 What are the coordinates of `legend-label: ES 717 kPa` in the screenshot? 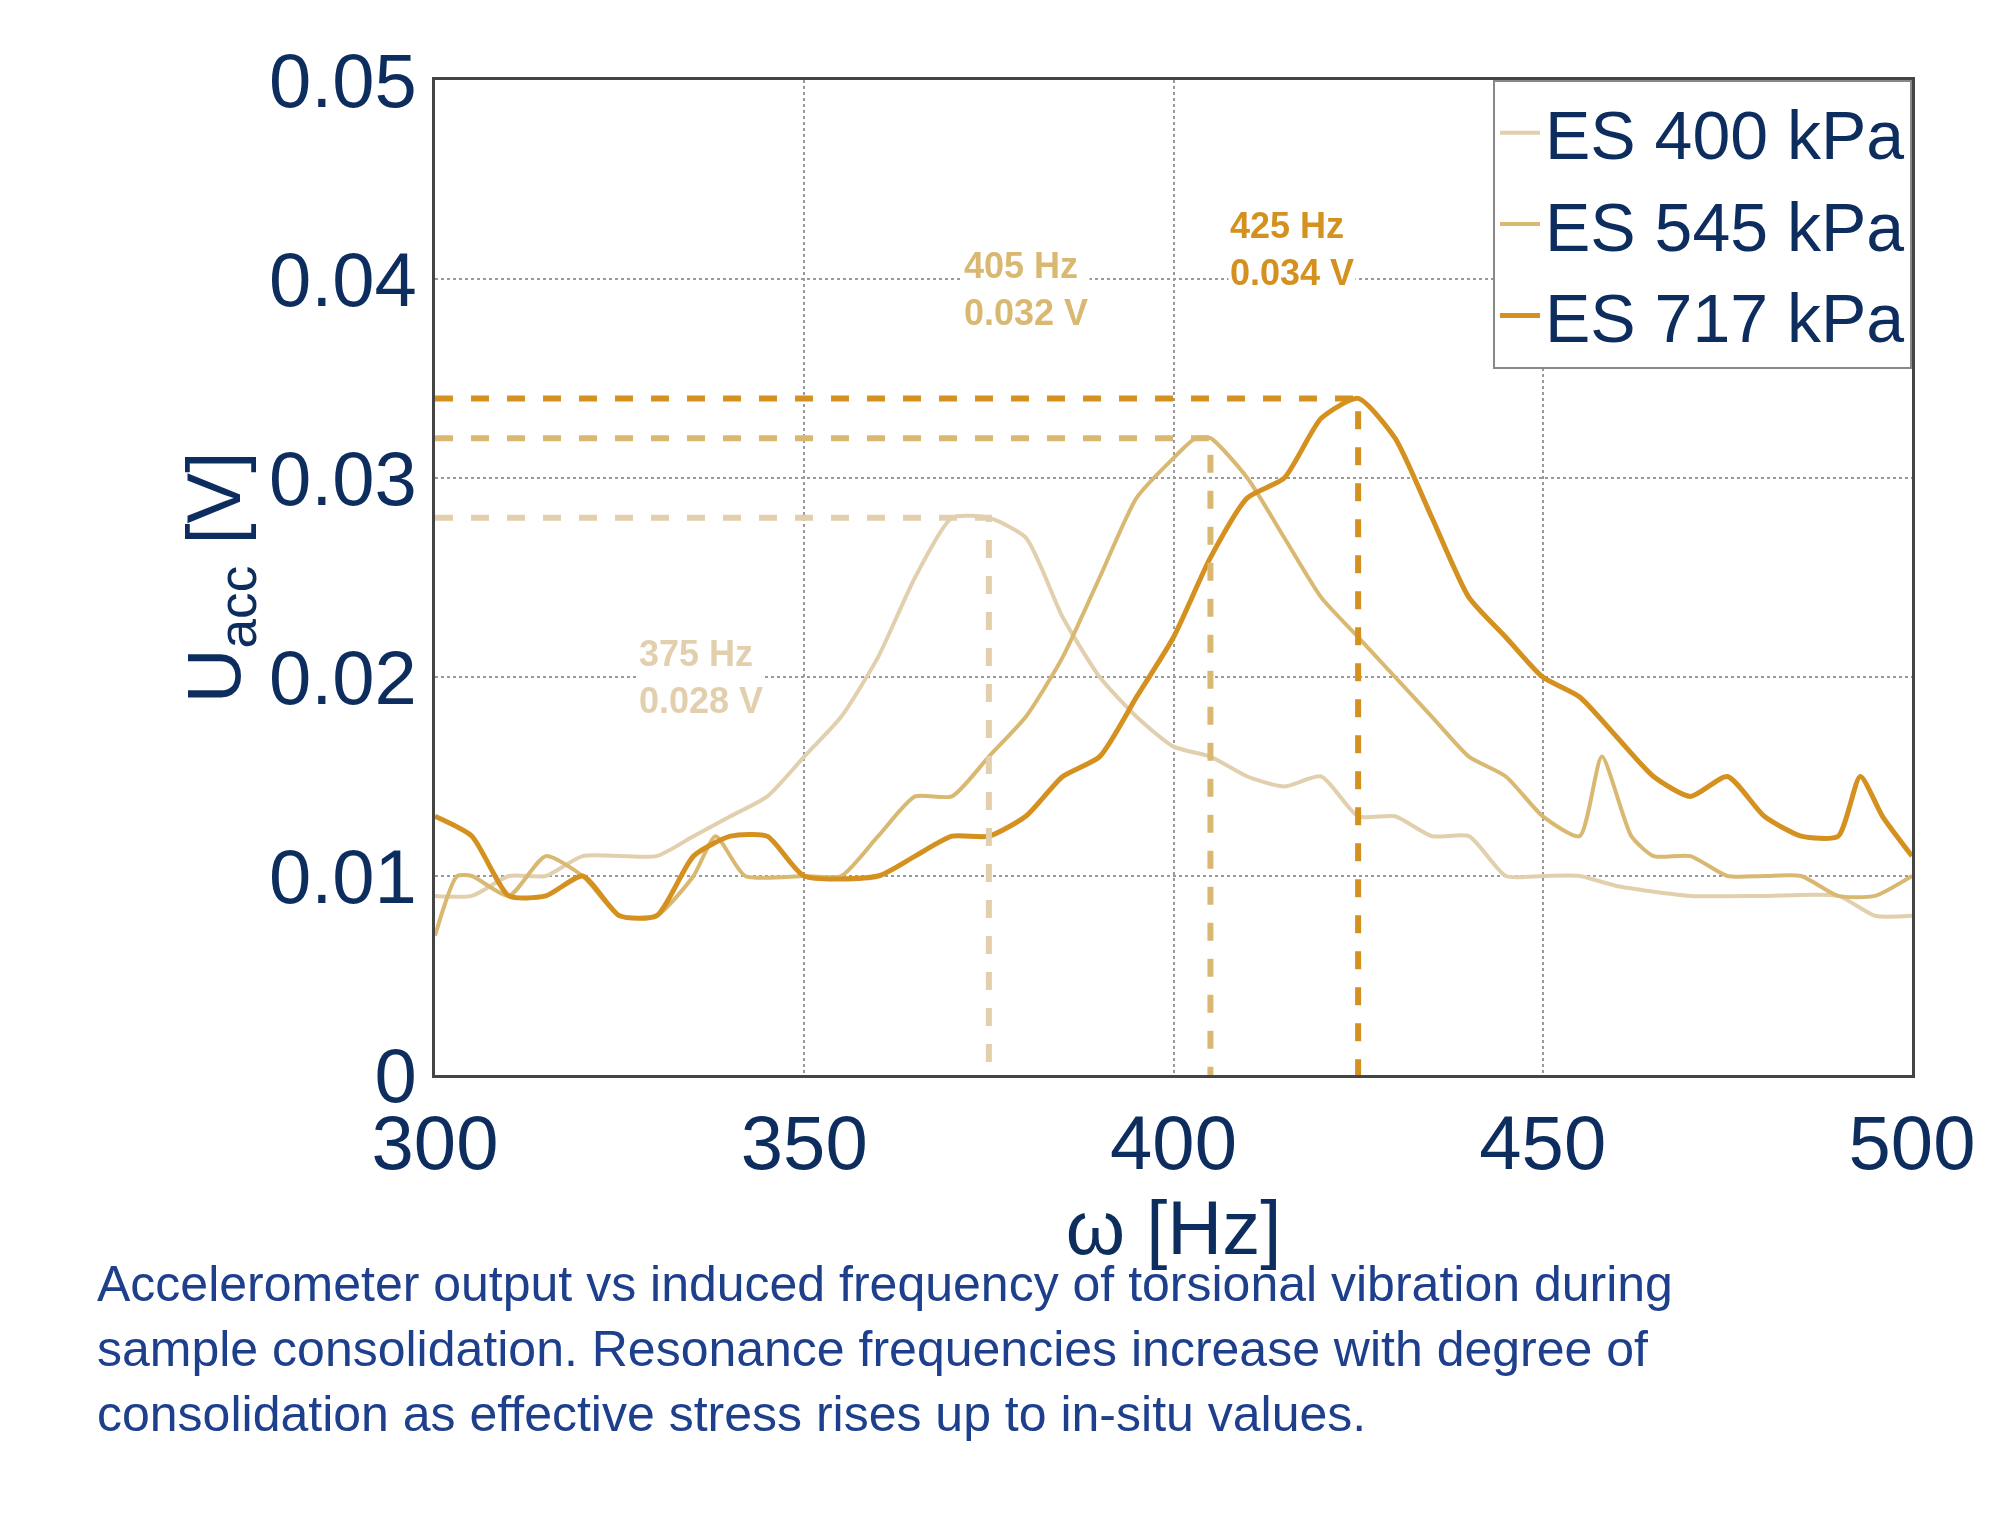 It's located at (1725, 318).